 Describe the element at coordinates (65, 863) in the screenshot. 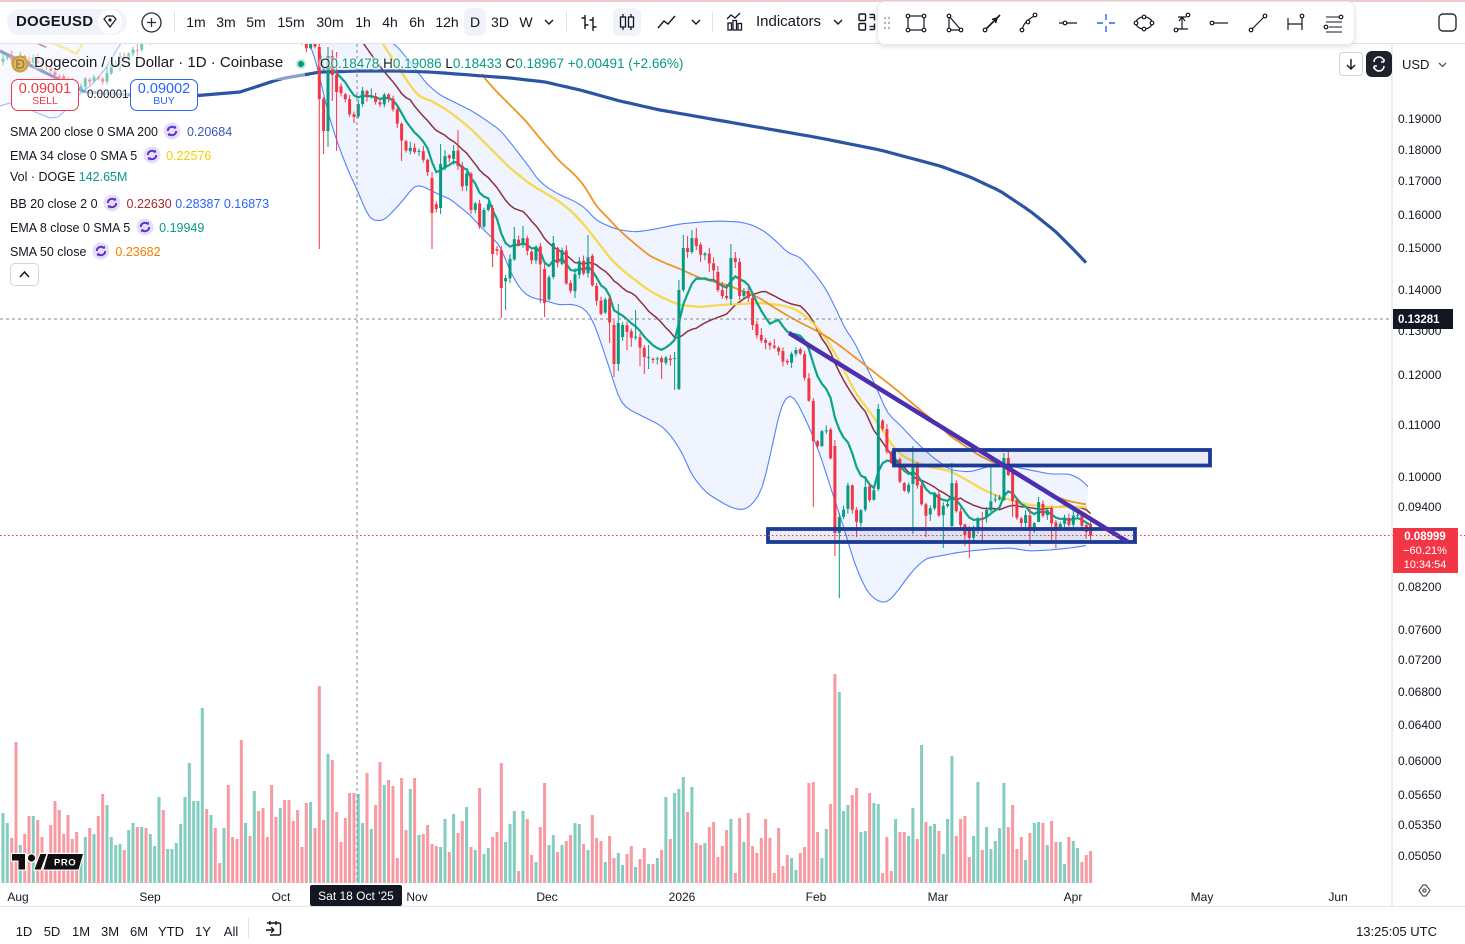

I see `svg-text: PRO` at that location.